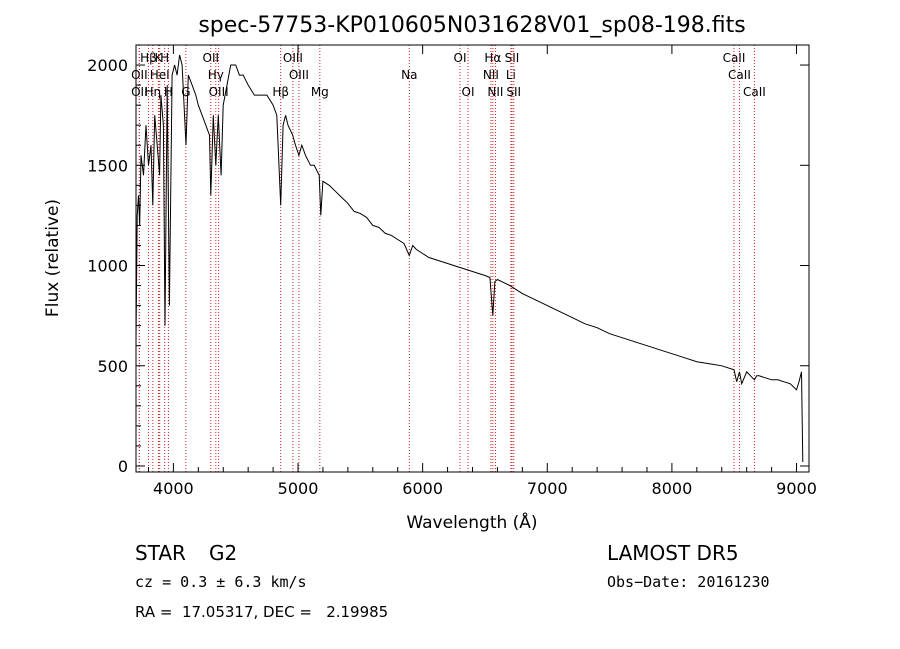 This screenshot has height=649, width=900. What do you see at coordinates (460, 58) in the screenshot?
I see `marker-label-17: OI` at bounding box center [460, 58].